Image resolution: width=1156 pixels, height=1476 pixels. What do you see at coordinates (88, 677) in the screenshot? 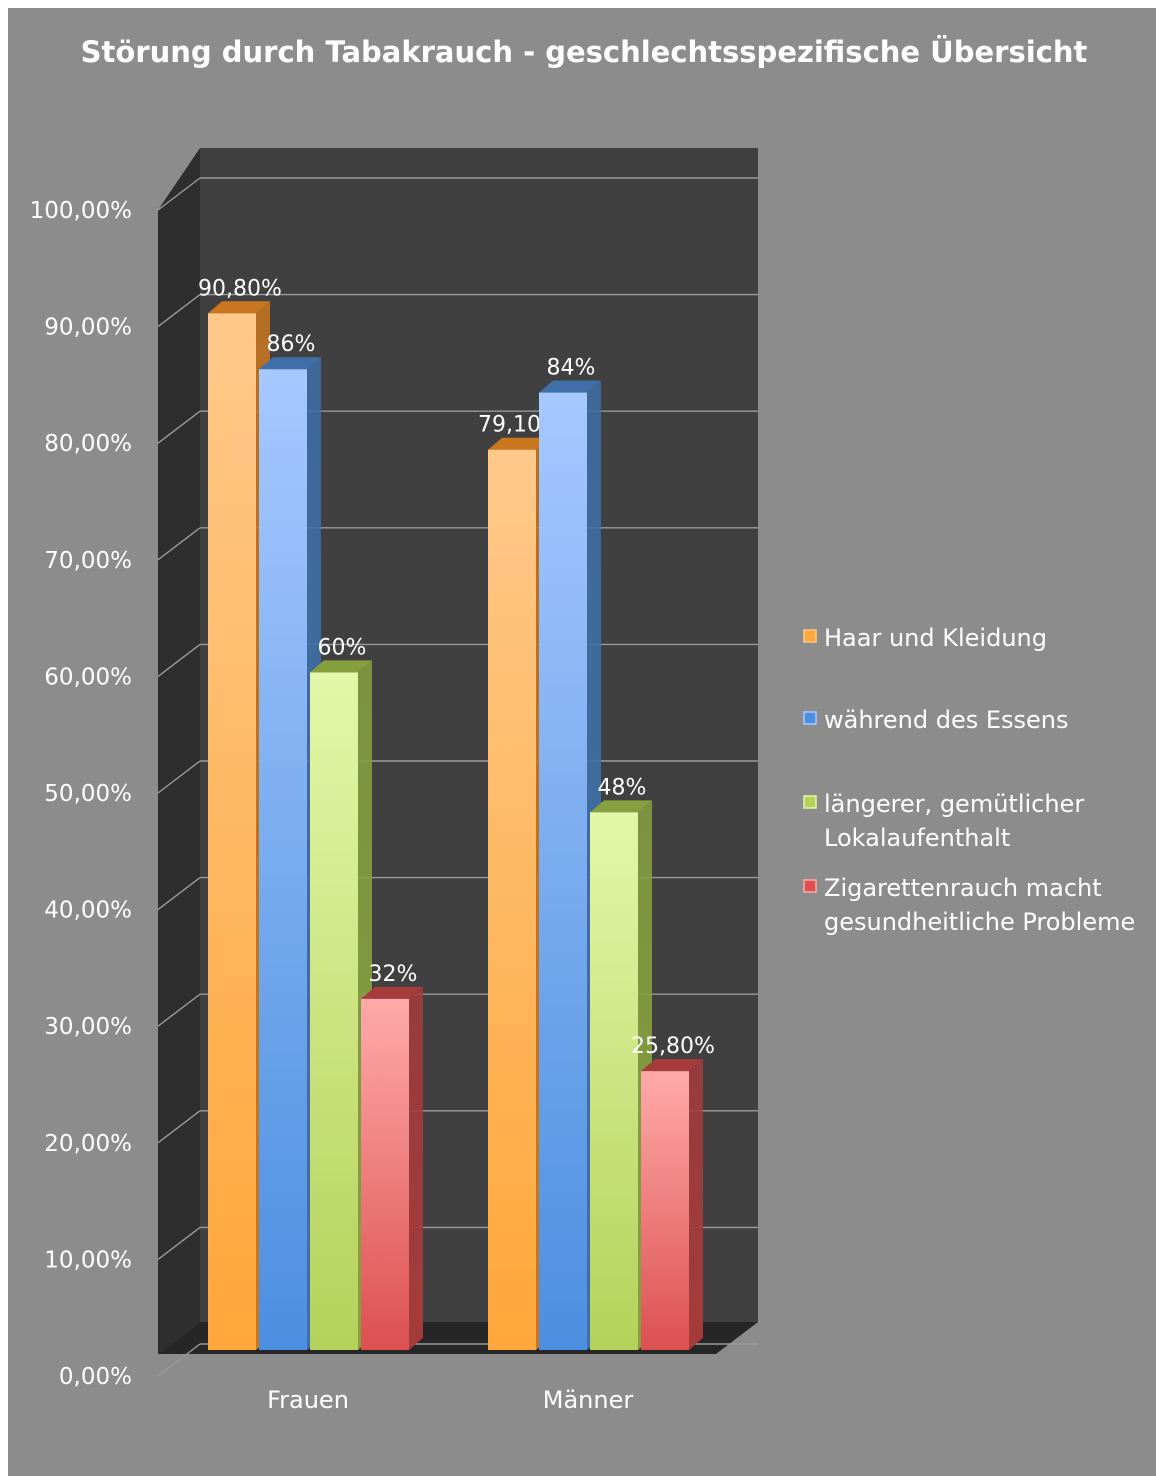
I see `y-tick-label: 60,00%` at bounding box center [88, 677].